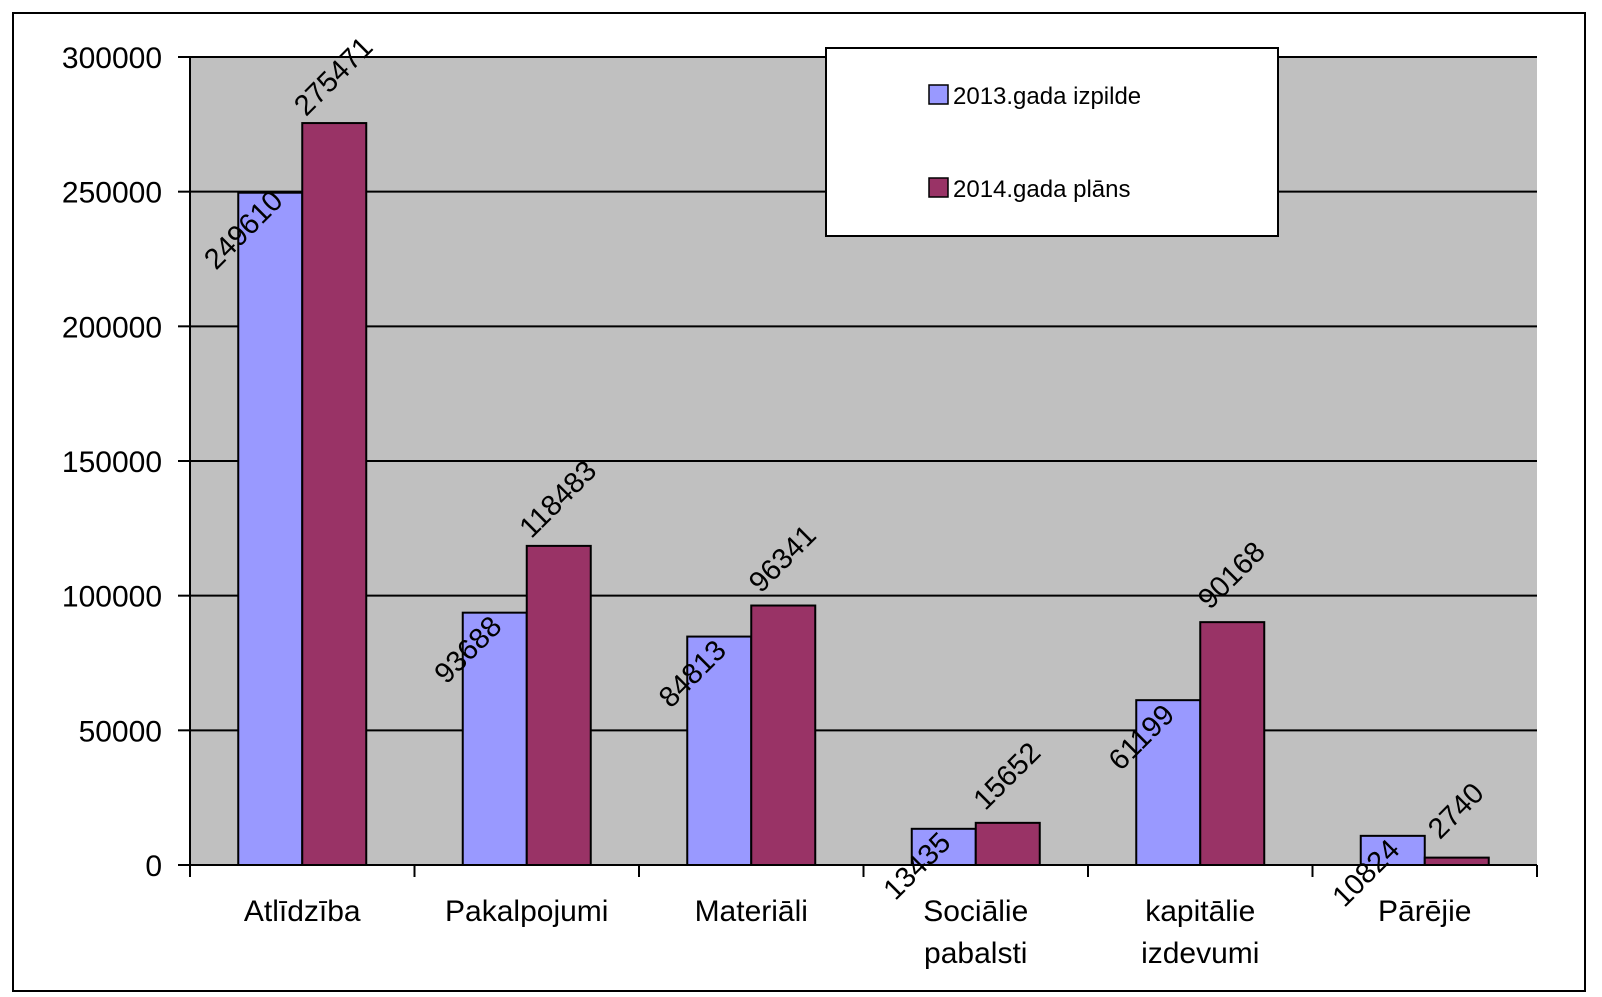 The image size is (1602, 997). I want to click on legend-label: 2013.gada izpilde, so click(1047, 96).